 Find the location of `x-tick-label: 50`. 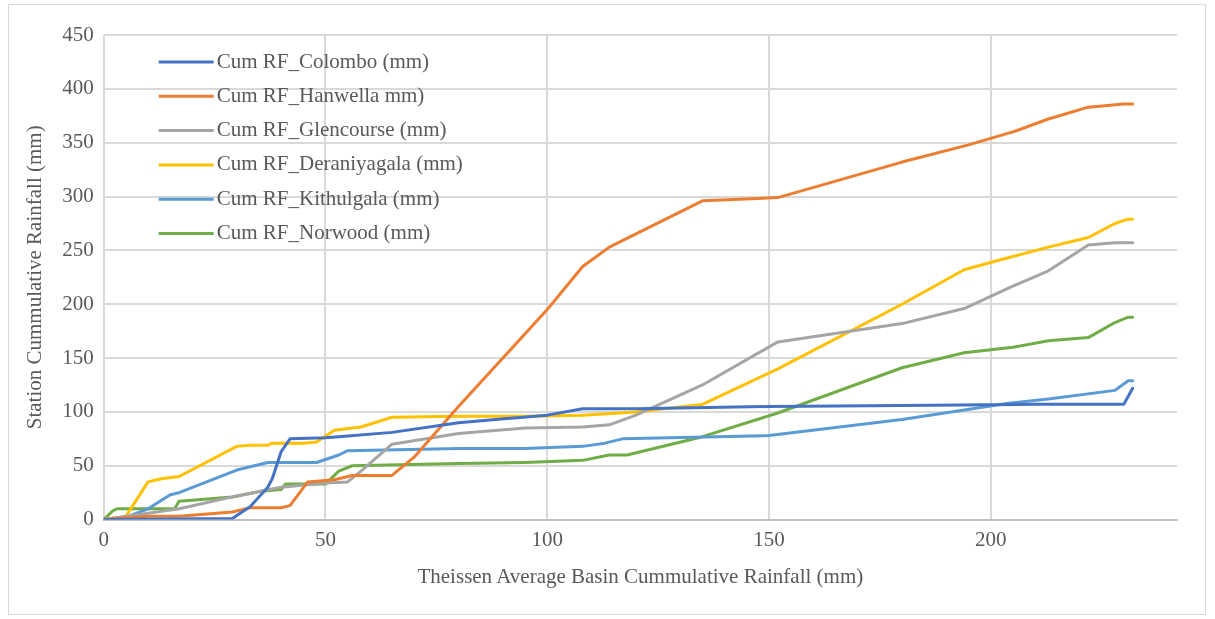

x-tick-label: 50 is located at coordinates (325, 538).